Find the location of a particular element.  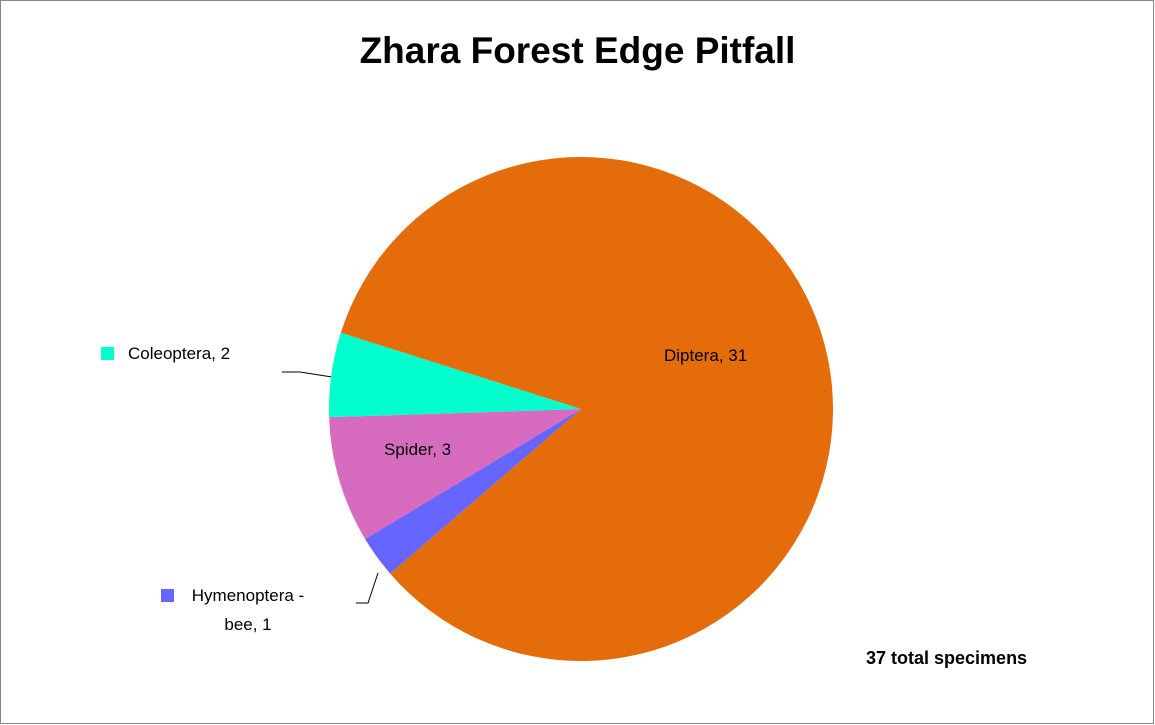

data-label: Diptera, 31 is located at coordinates (705, 355).